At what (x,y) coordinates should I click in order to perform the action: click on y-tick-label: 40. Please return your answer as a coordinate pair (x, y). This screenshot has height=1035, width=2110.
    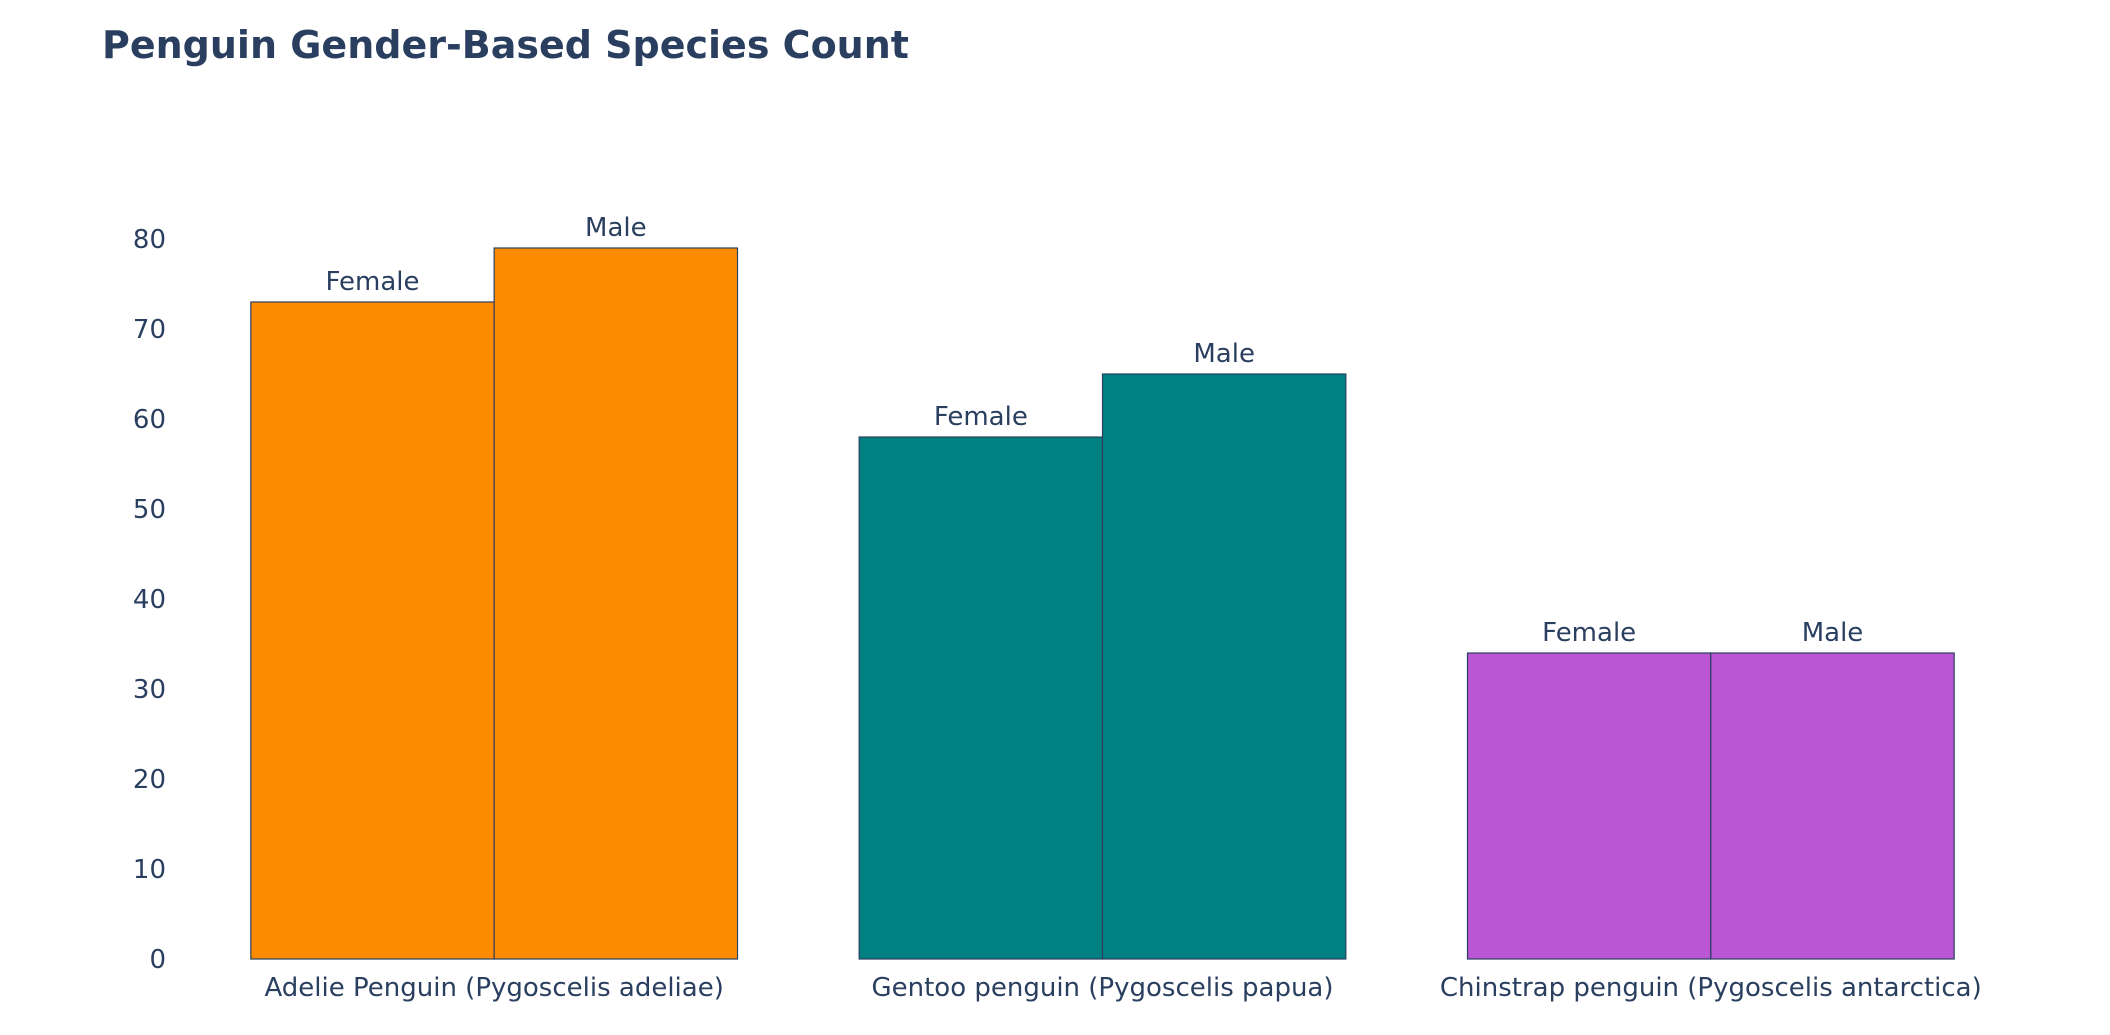
    Looking at the image, I should click on (149, 600).